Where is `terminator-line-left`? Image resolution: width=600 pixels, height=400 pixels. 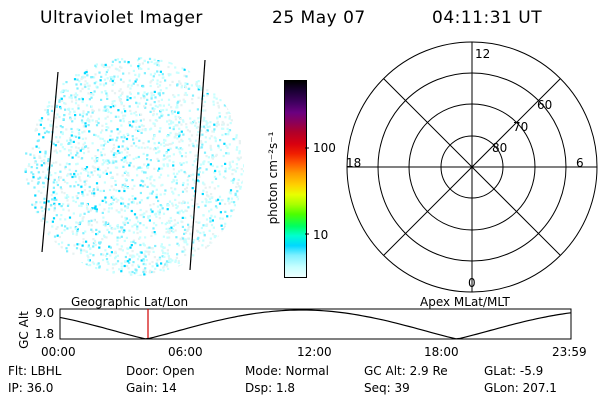
terminator-line-left is located at coordinates (50, 162).